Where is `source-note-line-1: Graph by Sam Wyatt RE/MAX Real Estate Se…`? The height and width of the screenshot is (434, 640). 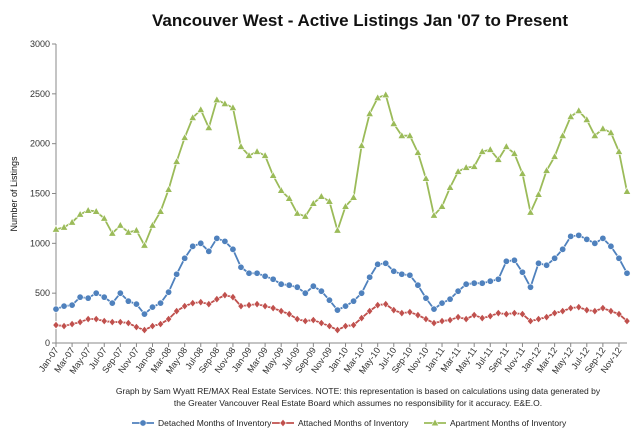 source-note-line-1: Graph by Sam Wyatt RE/MAX Real Estate Se… is located at coordinates (358, 391).